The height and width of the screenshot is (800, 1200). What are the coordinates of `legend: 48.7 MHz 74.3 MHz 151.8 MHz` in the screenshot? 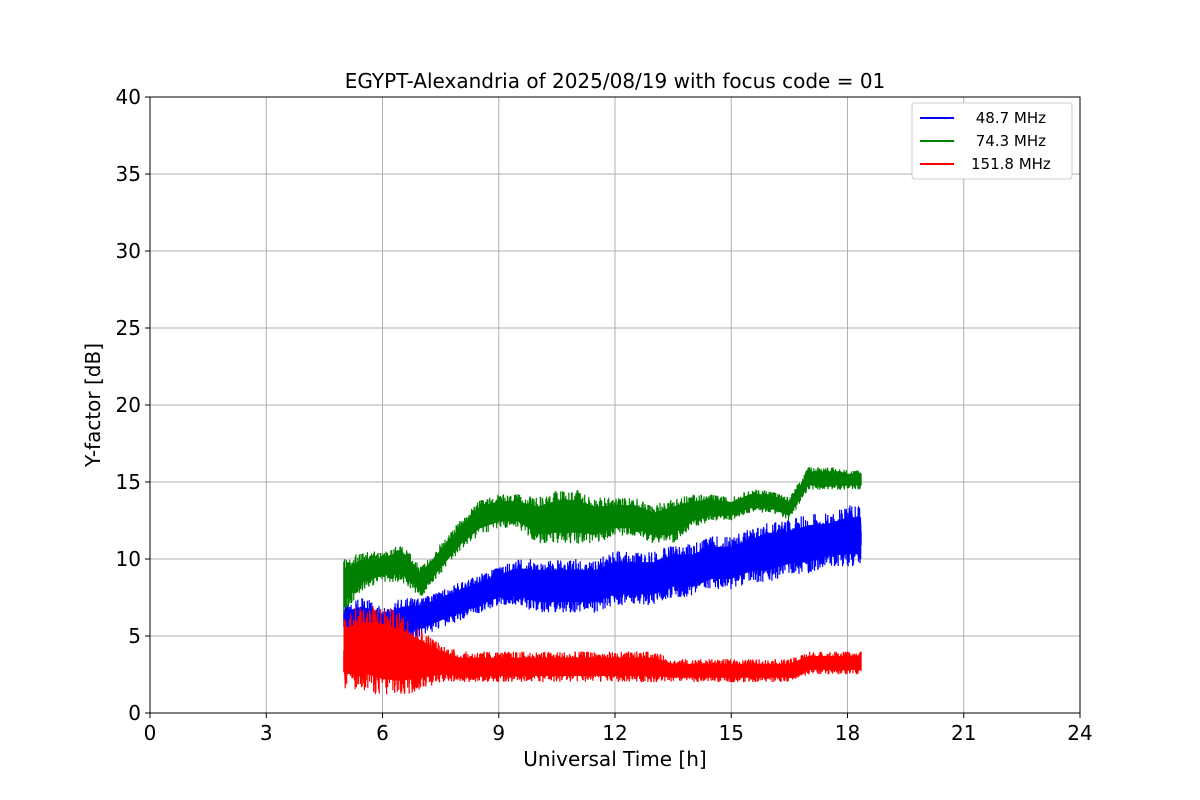 It's located at (992, 141).